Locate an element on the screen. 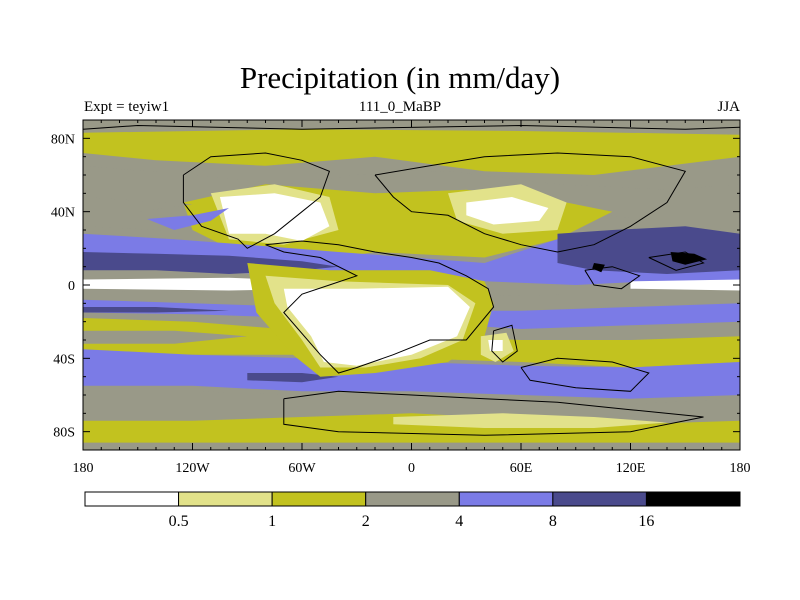  x-tick-label: 60W is located at coordinates (302, 468).